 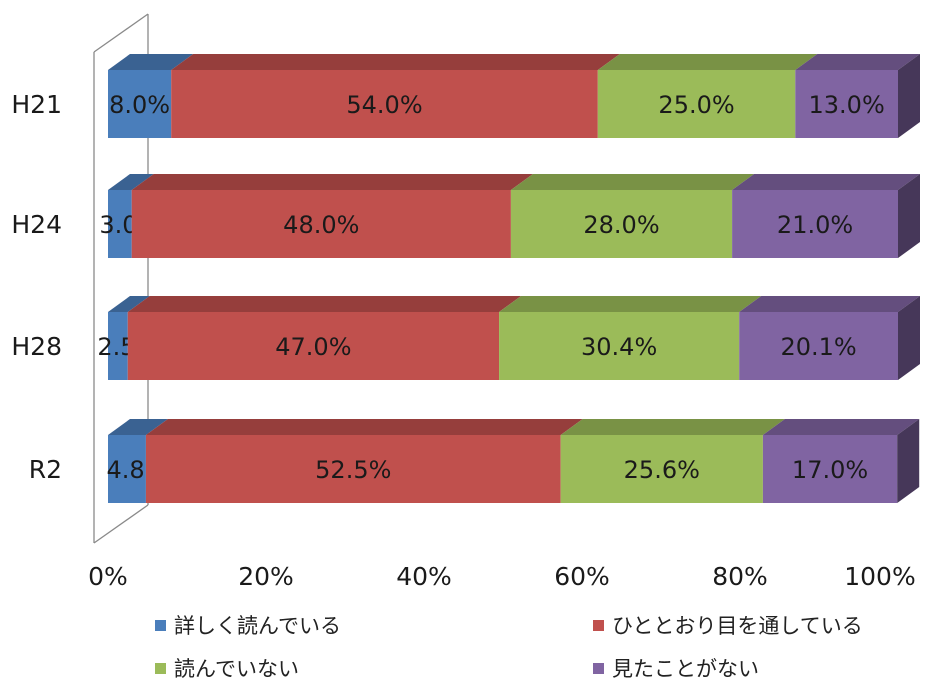 What do you see at coordinates (45, 469) in the screenshot?
I see `category-label: R2` at bounding box center [45, 469].